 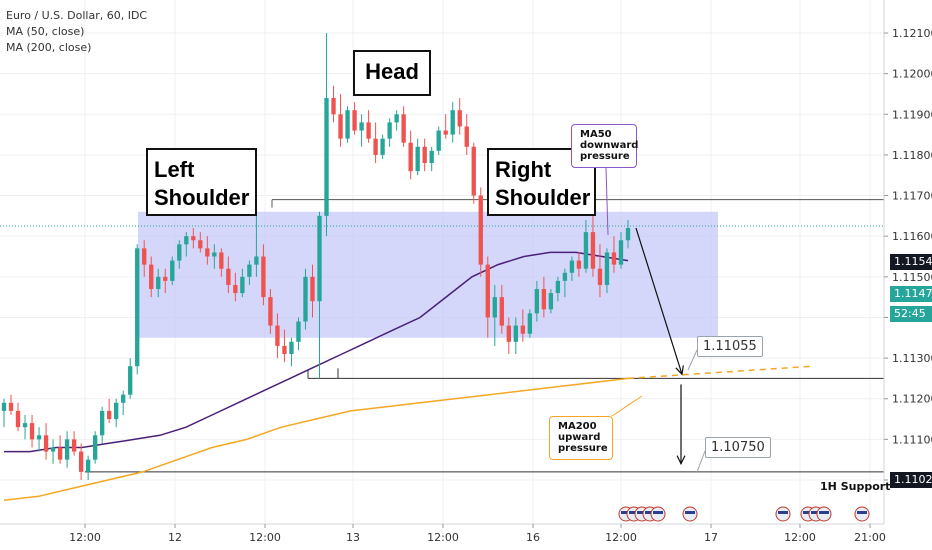 I want to click on target-price-label-2: 1.10750, so click(x=738, y=447).